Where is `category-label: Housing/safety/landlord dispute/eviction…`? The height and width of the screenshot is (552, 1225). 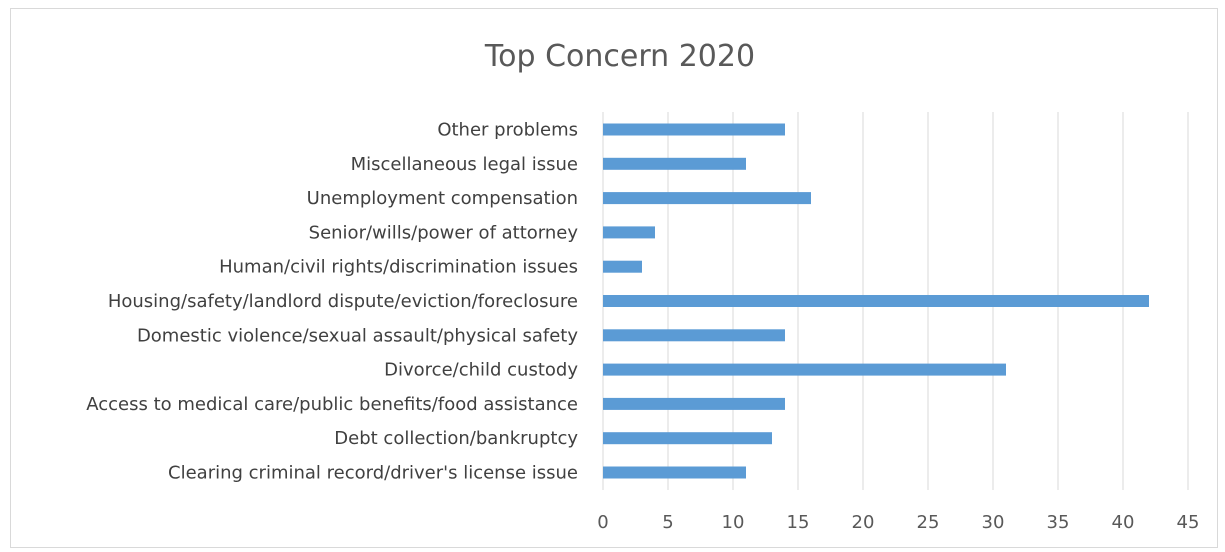
category-label: Housing/safety/landlord dispute/eviction… is located at coordinates (343, 301).